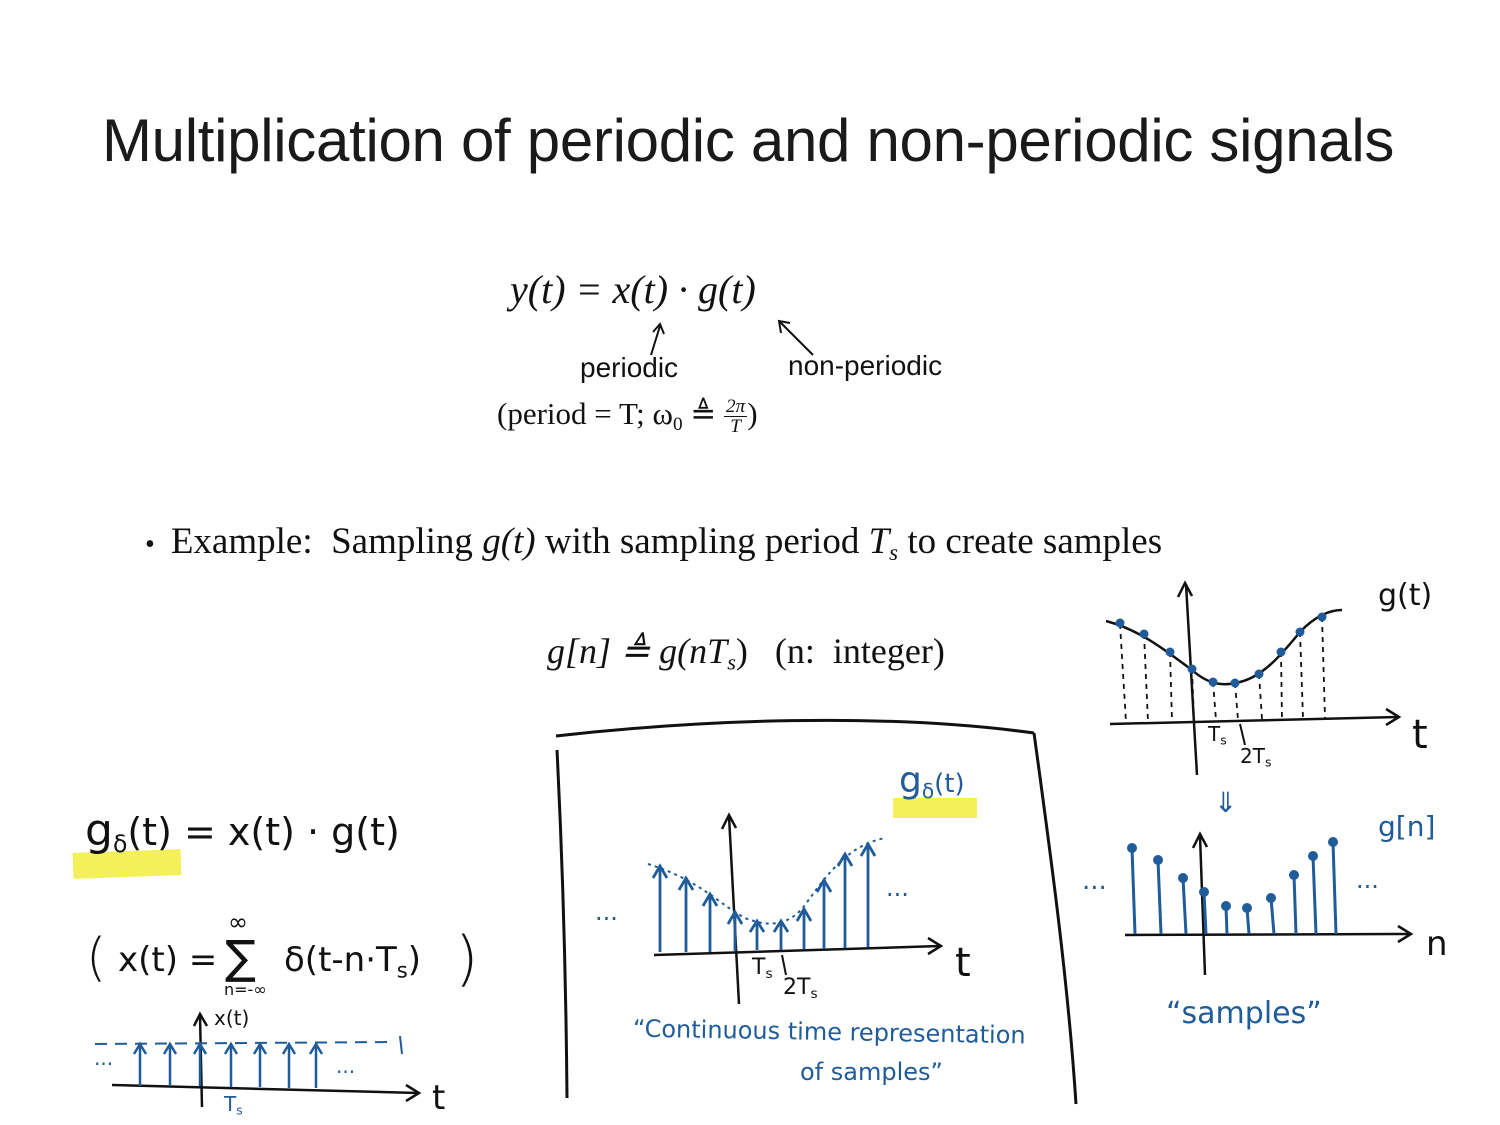  I want to click on g-delta-2Ts-text: 2T, so click(797, 987).